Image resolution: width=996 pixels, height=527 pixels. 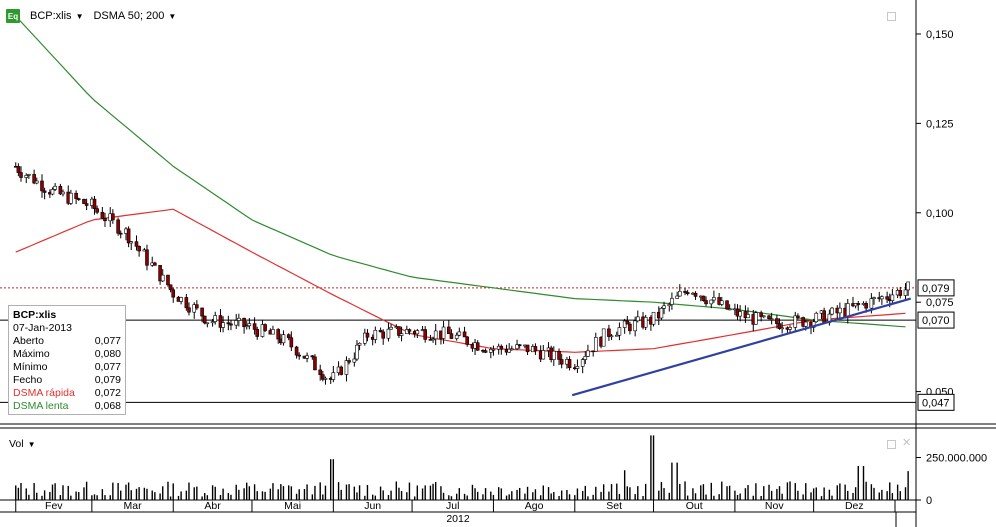 I want to click on x-month-label: Jun, so click(x=372, y=506).